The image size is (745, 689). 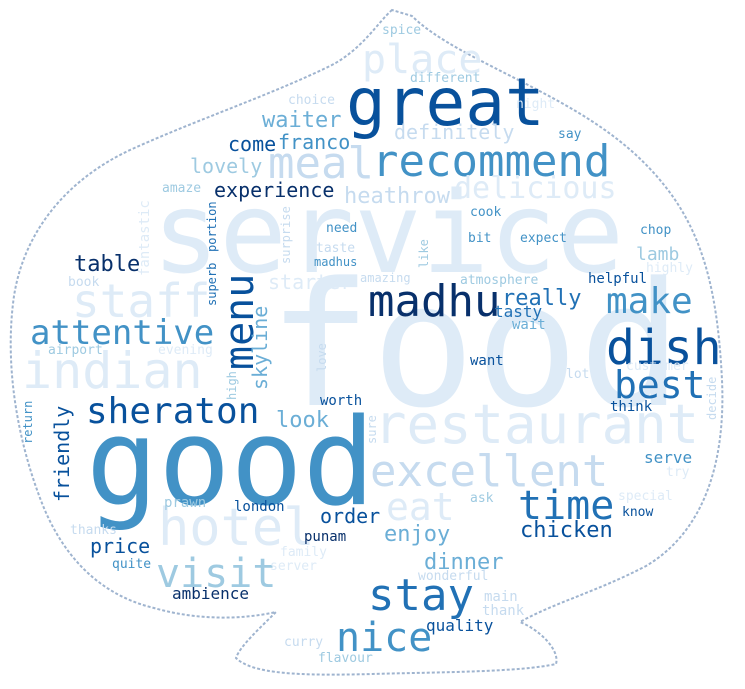 What do you see at coordinates (486, 212) in the screenshot?
I see `word-cook: cook` at bounding box center [486, 212].